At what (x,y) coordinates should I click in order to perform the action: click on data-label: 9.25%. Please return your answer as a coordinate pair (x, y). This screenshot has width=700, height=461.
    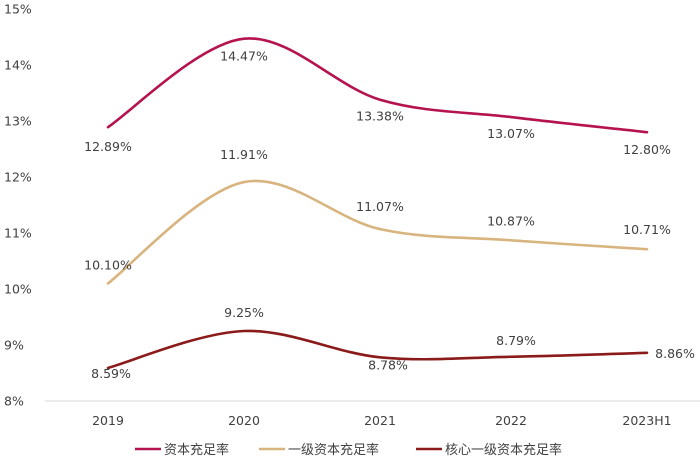
    Looking at the image, I should click on (244, 312).